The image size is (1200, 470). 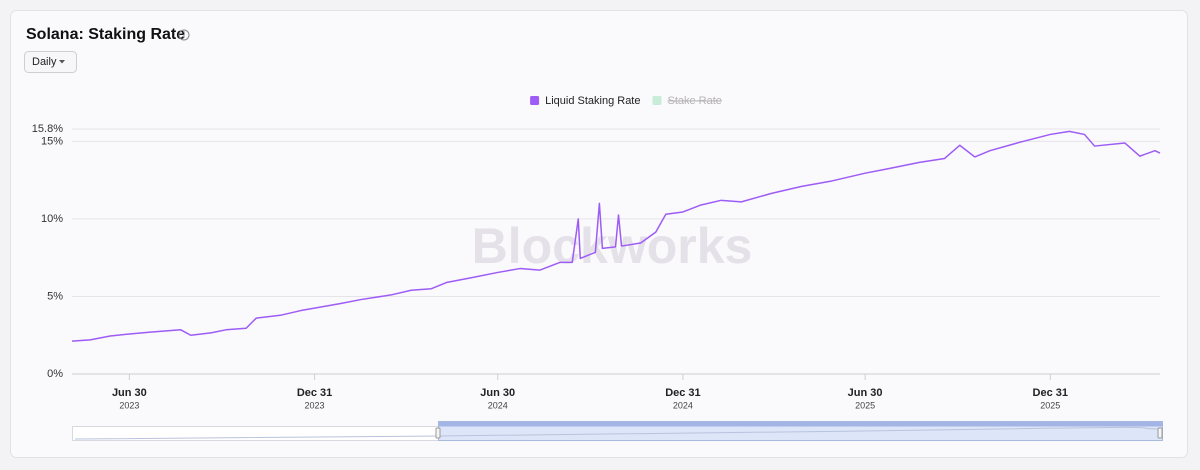 I want to click on chart-title: Solana: Staking Rate, so click(x=105, y=34).